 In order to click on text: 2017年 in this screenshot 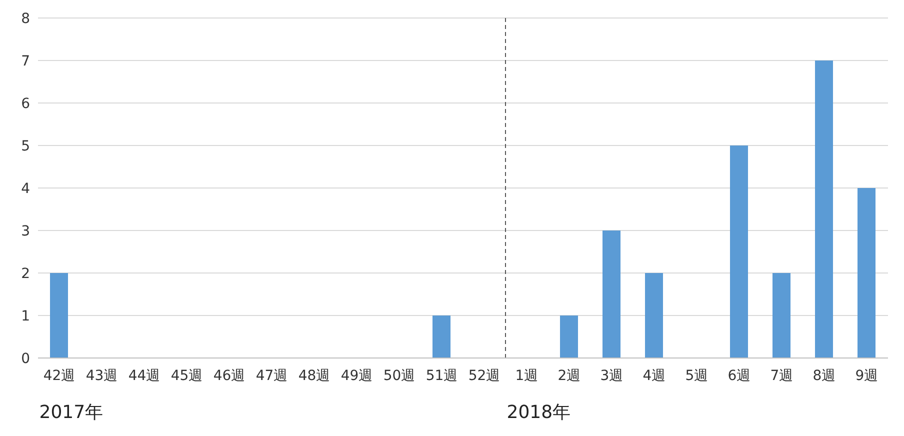, I will do `click(71, 412)`.